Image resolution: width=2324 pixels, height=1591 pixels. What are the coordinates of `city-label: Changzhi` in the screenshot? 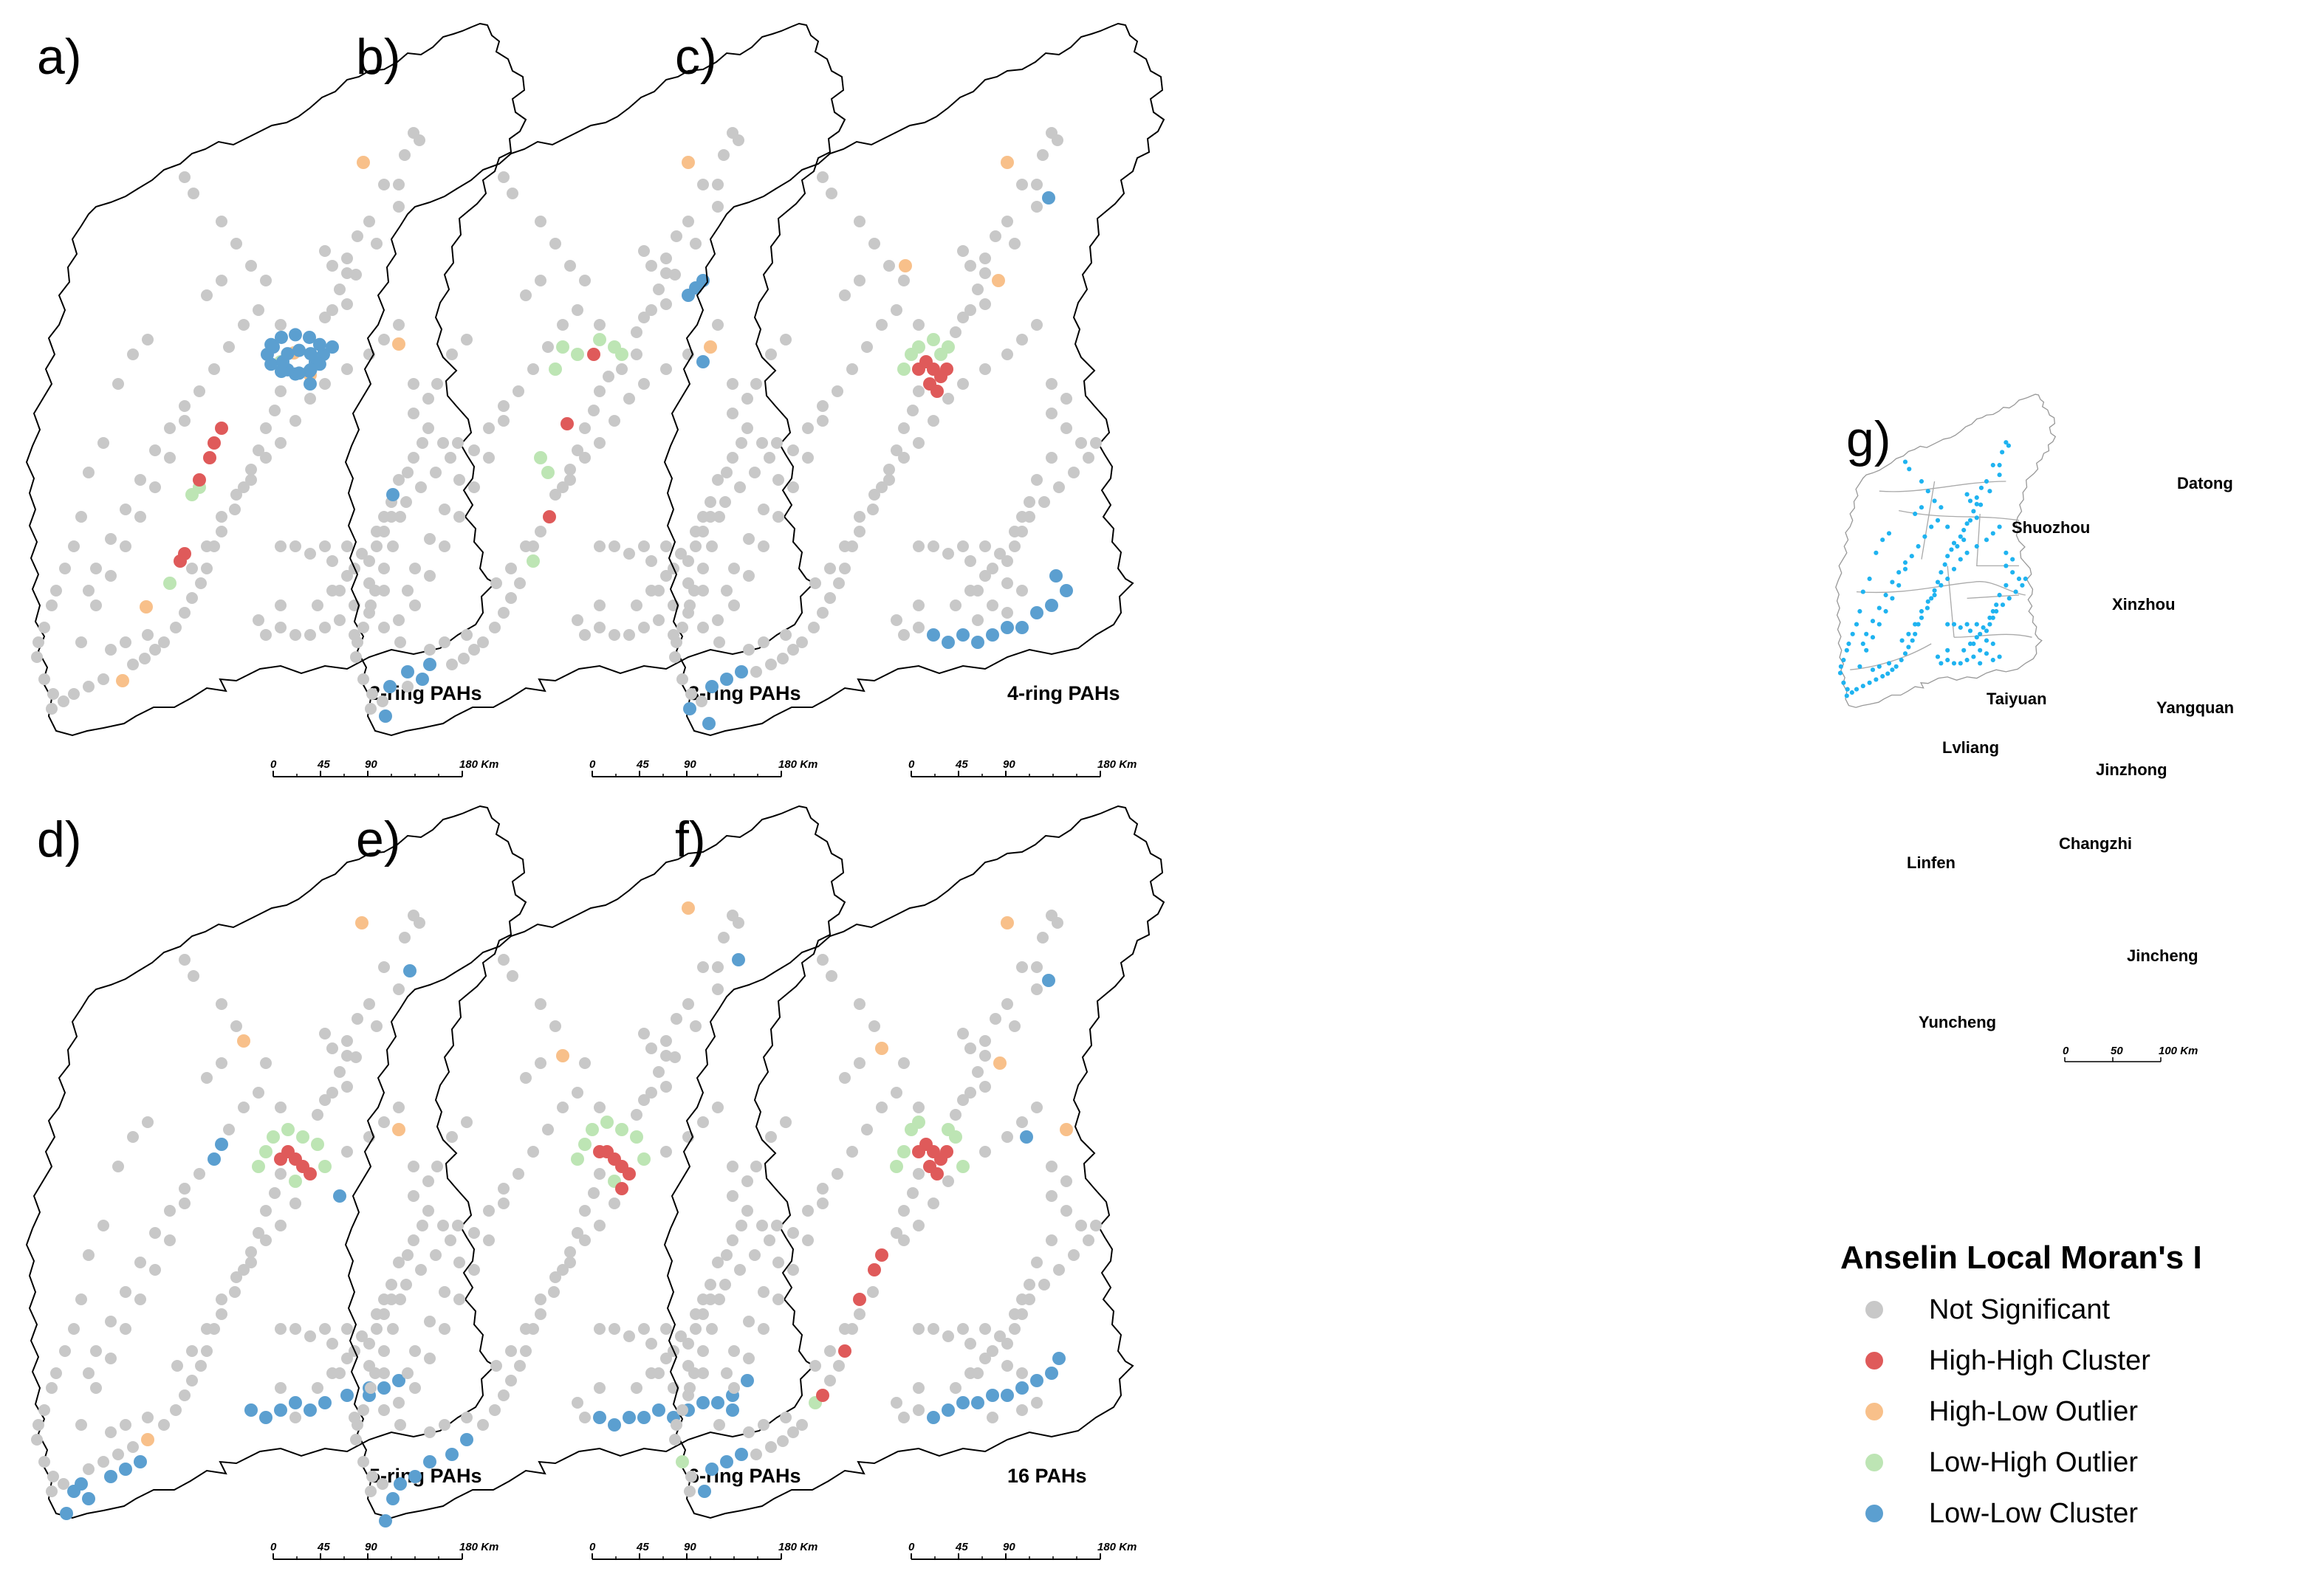 It's located at (2095, 843).